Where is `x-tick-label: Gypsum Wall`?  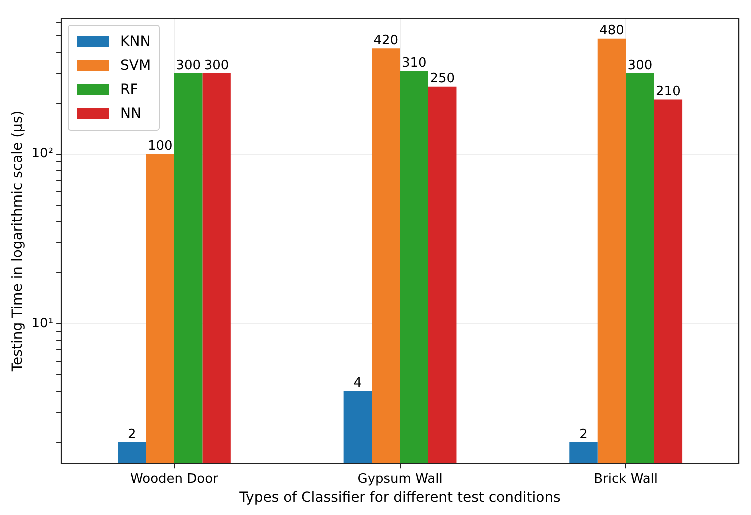
x-tick-label: Gypsum Wall is located at coordinates (400, 479).